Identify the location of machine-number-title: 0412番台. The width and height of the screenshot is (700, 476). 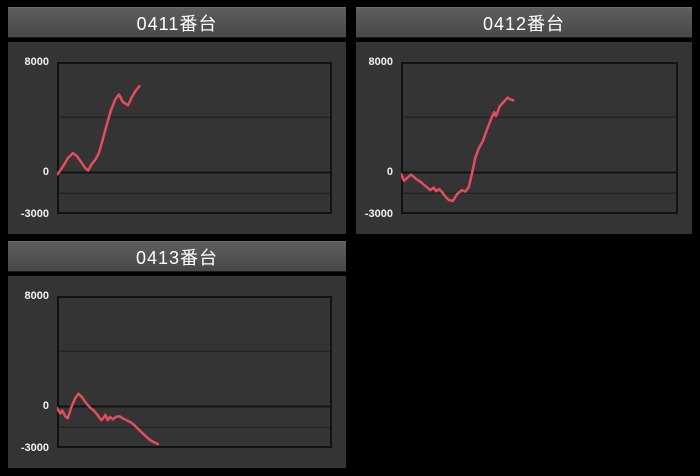
(524, 23).